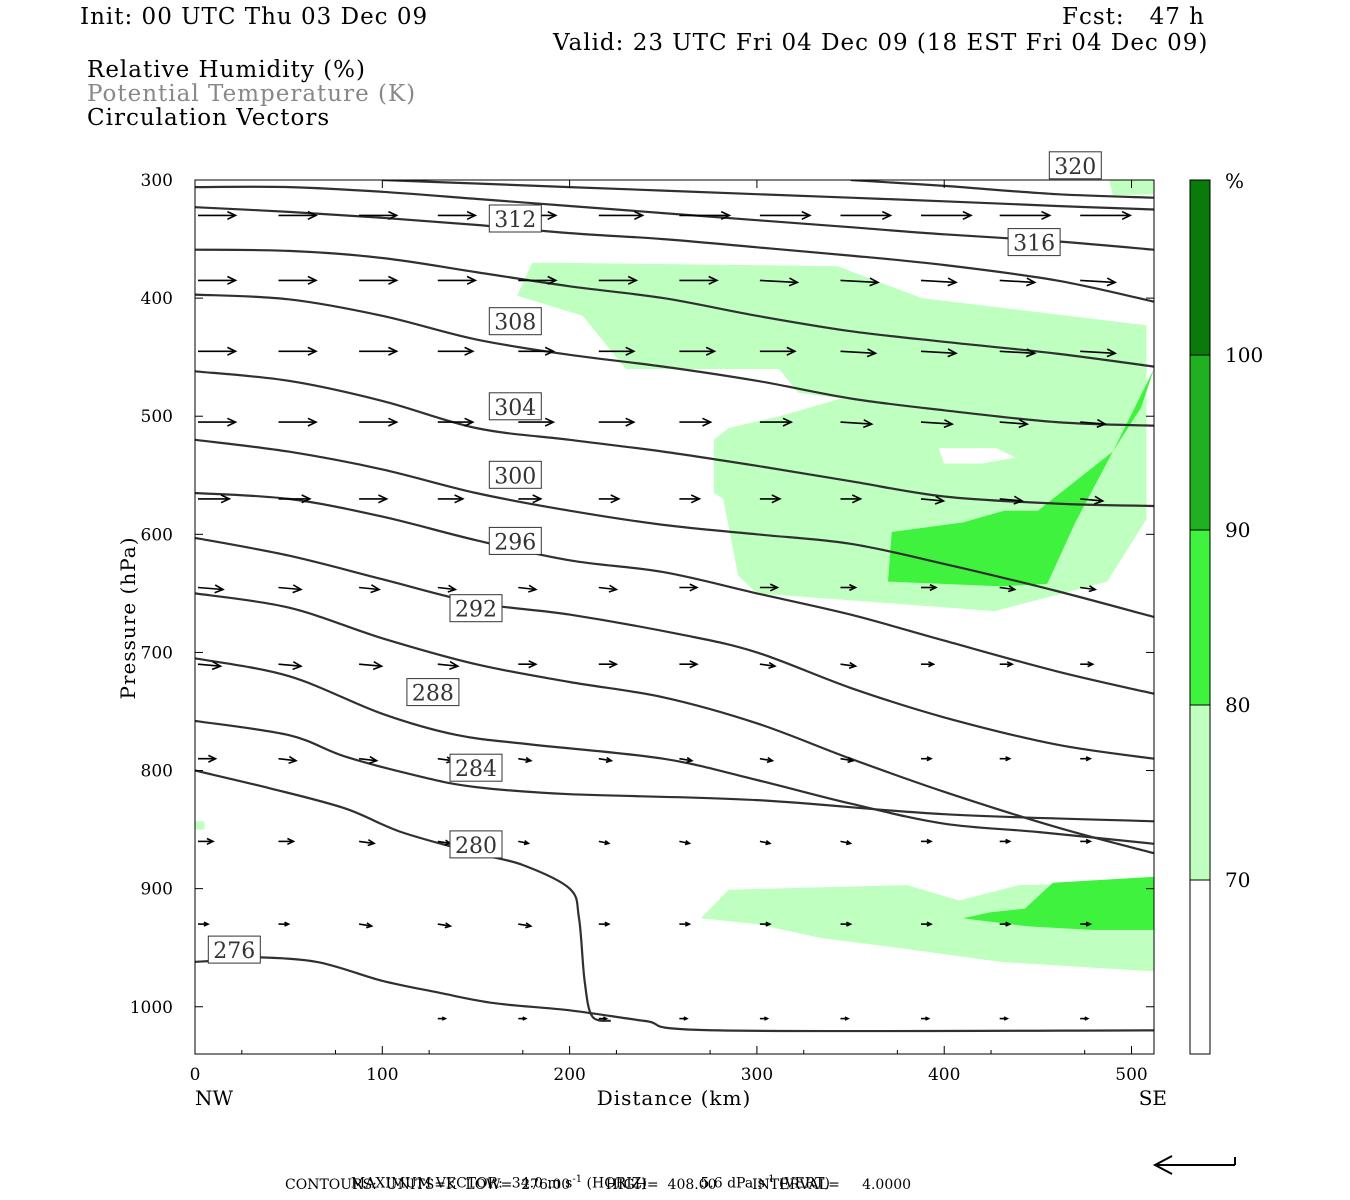 This screenshot has height=1200, width=1350. What do you see at coordinates (1131, 1075) in the screenshot?
I see `x-tick-label: 500` at bounding box center [1131, 1075].